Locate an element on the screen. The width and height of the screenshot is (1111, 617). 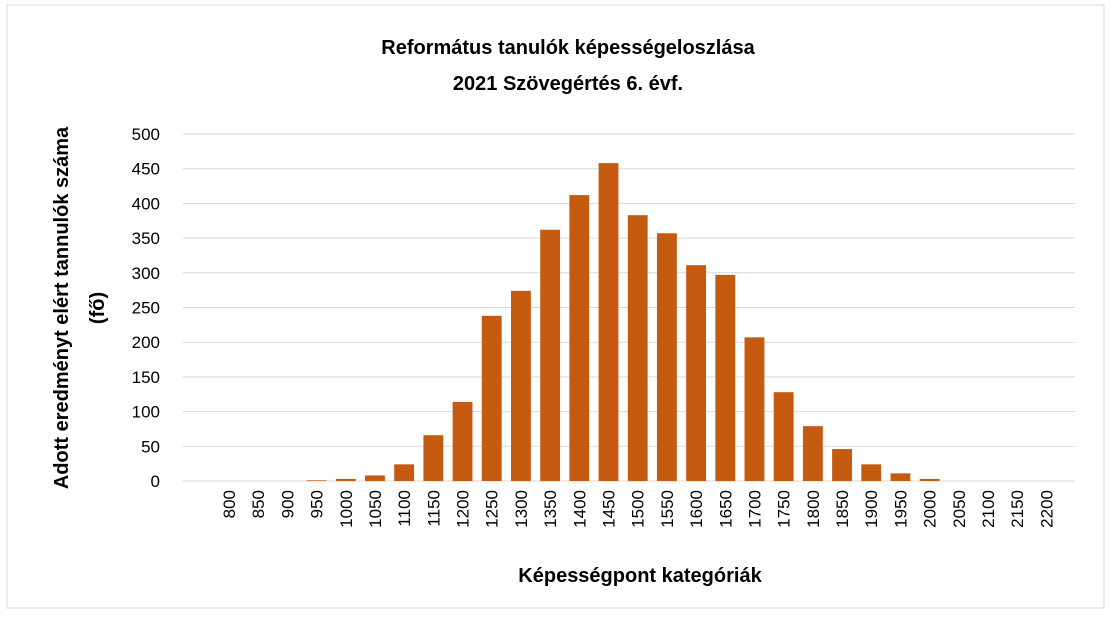
x-tick-label: 1850 is located at coordinates (842, 509).